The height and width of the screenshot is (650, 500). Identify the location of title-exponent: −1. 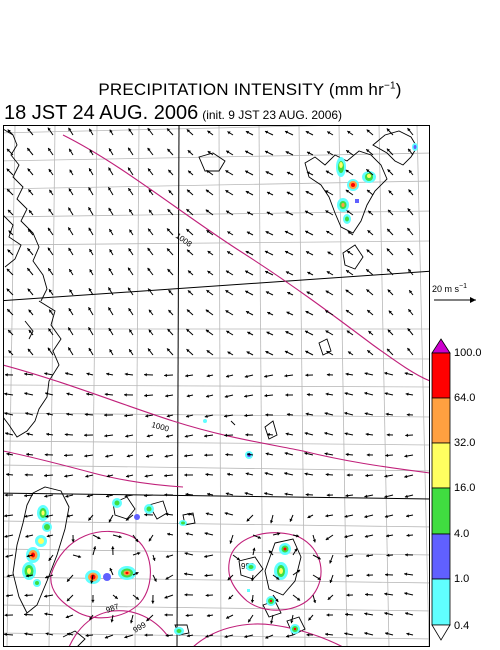
(389, 86).